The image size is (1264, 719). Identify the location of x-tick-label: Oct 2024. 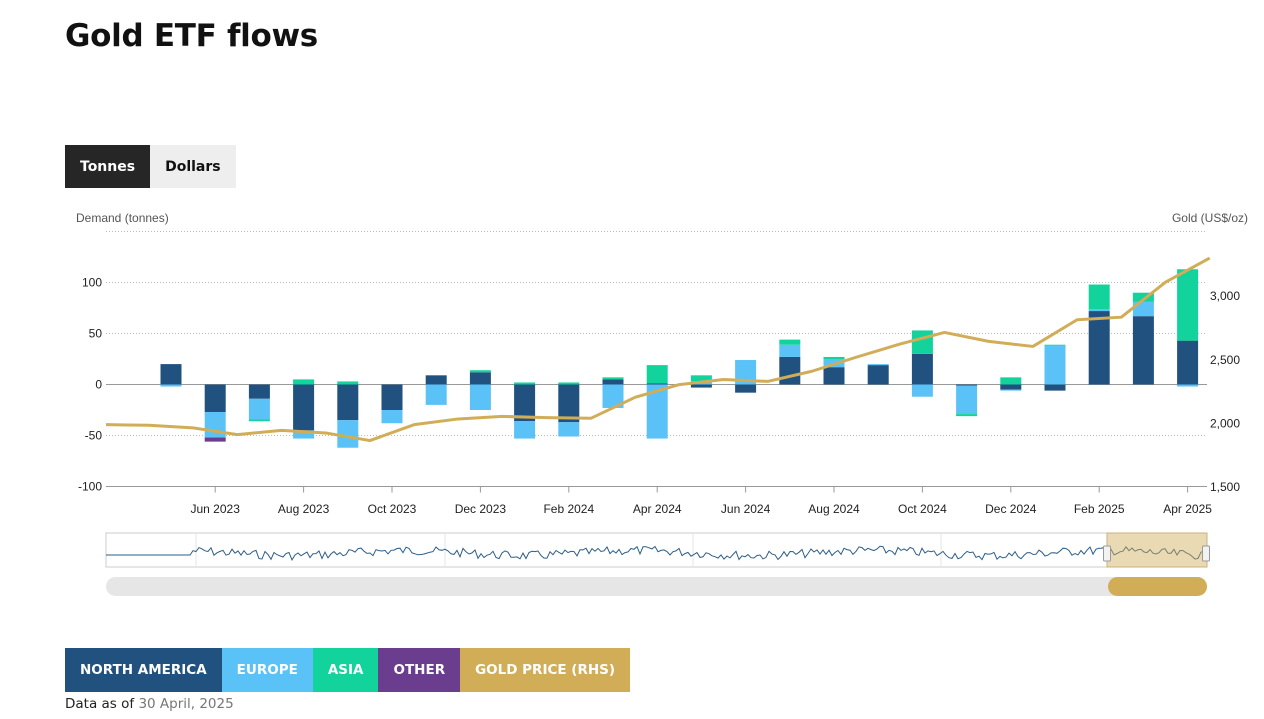
(922, 509).